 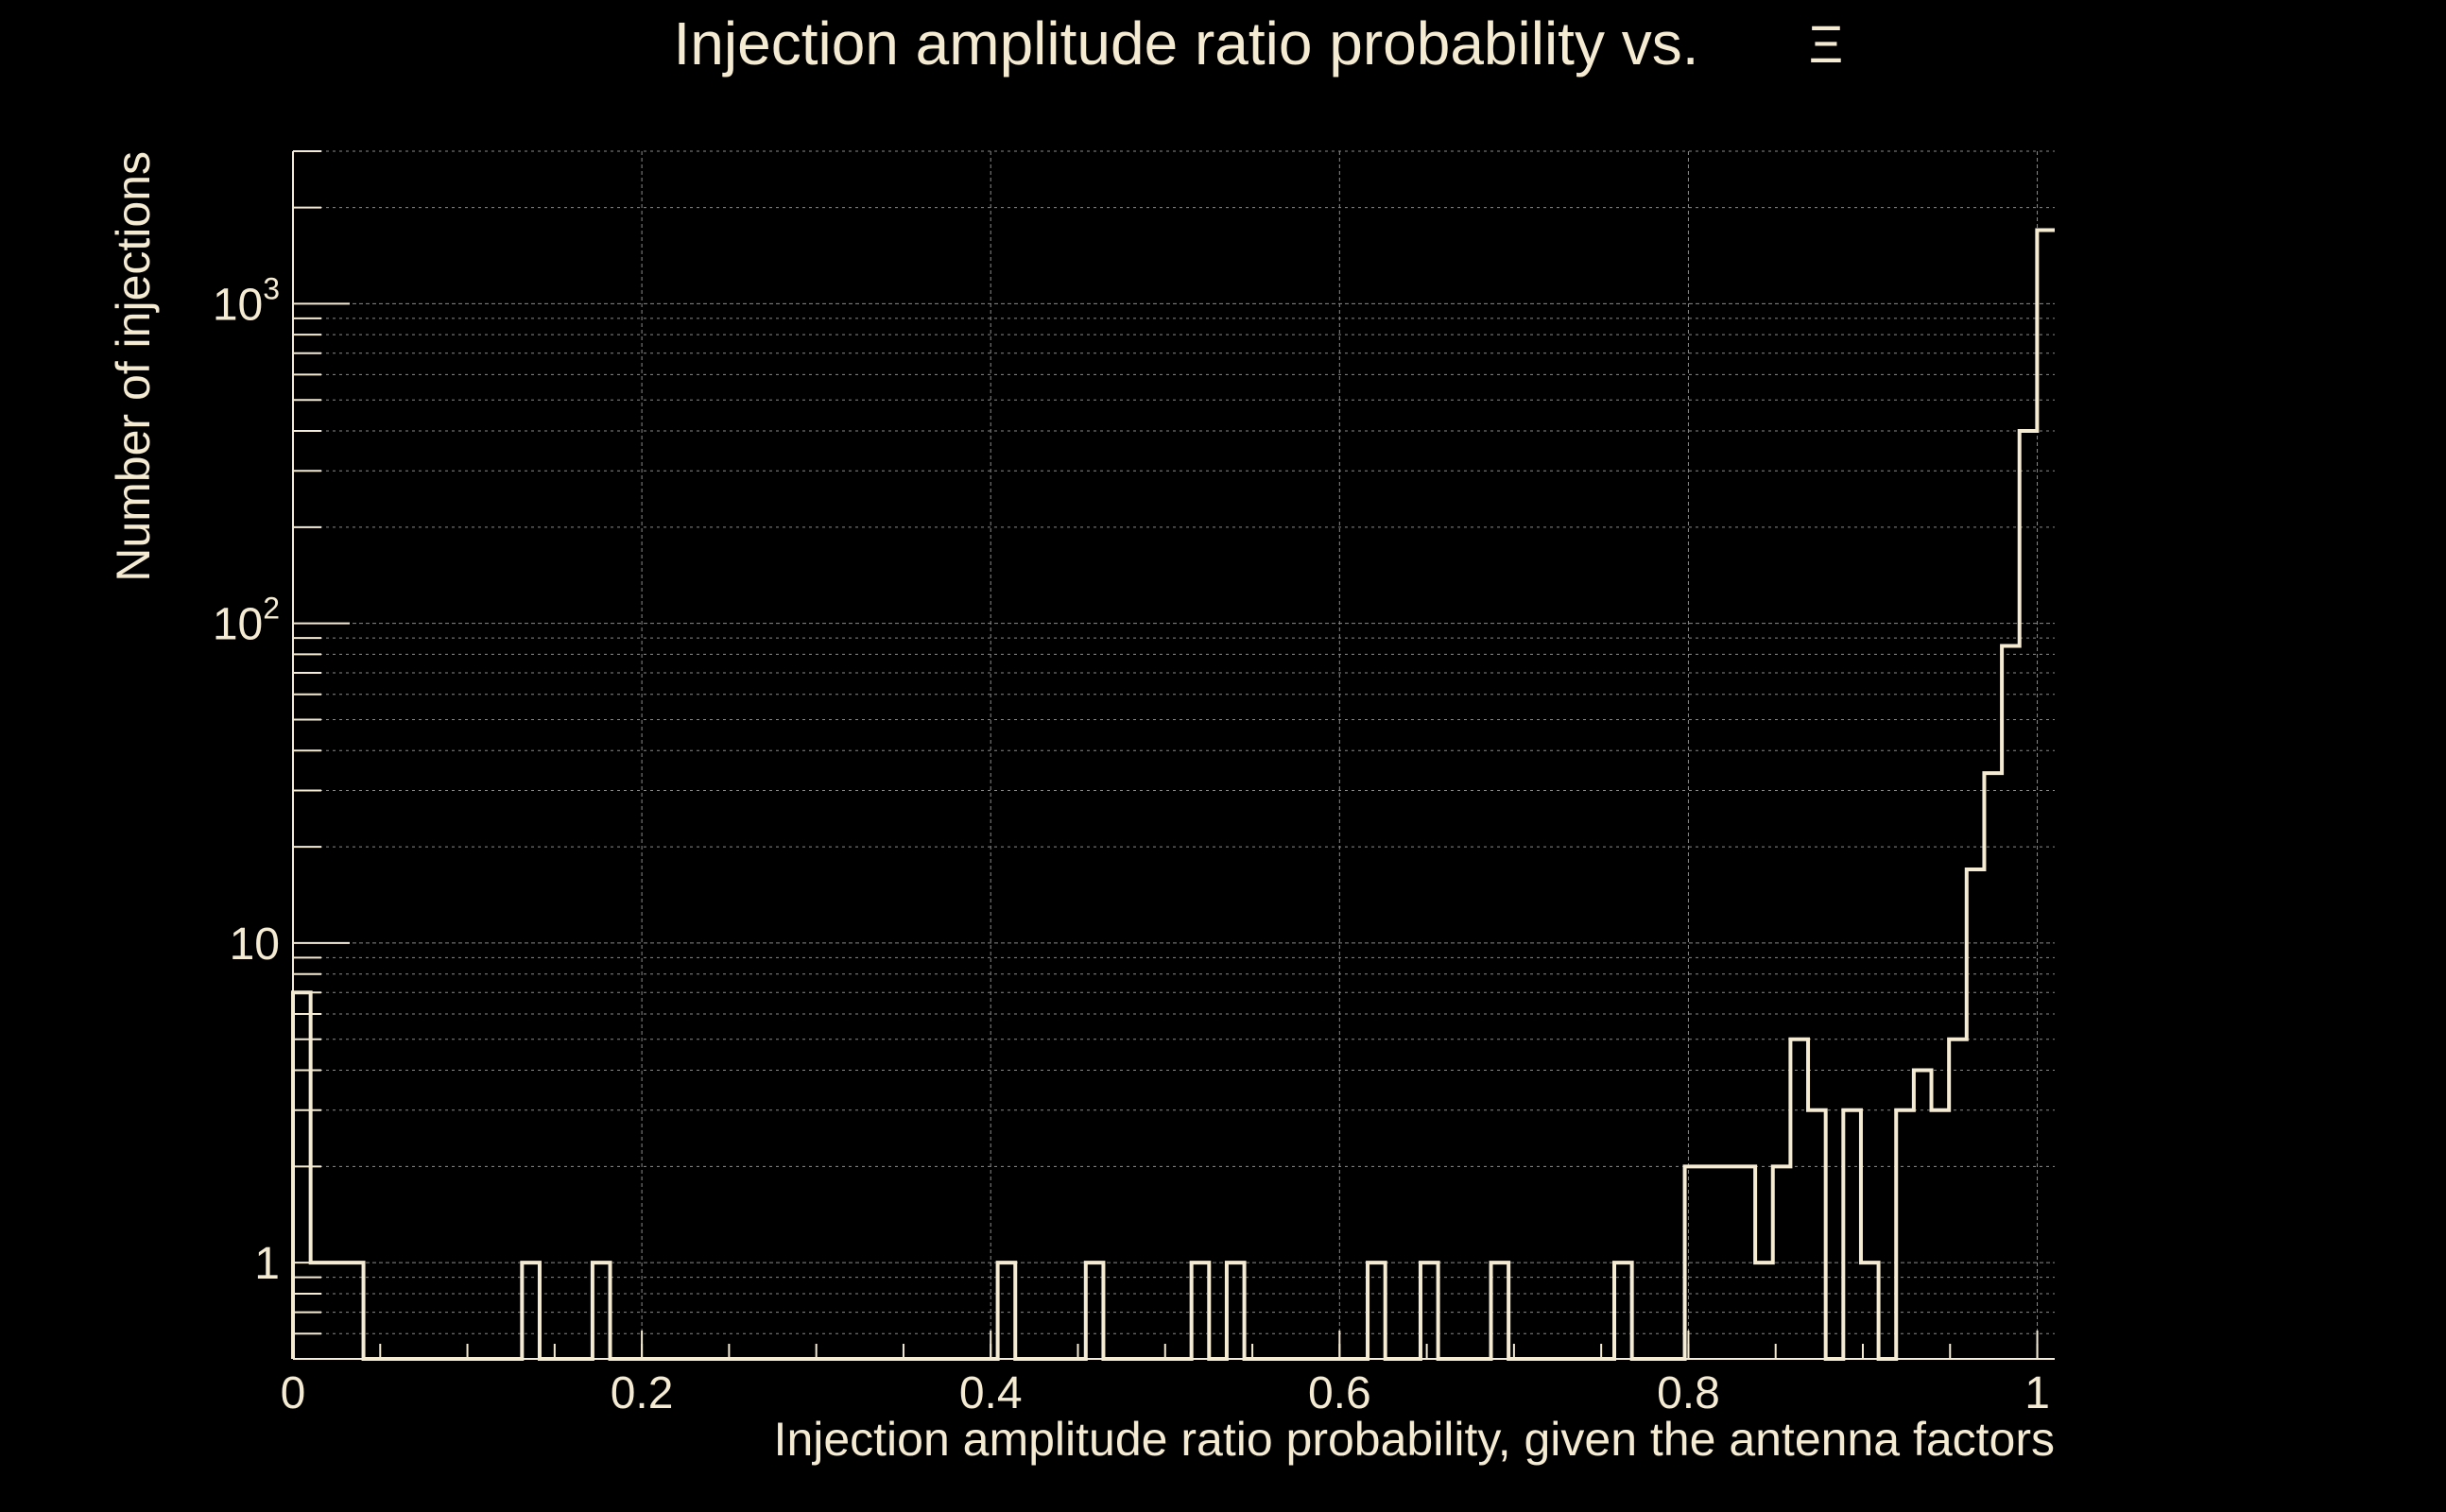 I want to click on y-tick-exponent: 3, so click(x=271, y=288).